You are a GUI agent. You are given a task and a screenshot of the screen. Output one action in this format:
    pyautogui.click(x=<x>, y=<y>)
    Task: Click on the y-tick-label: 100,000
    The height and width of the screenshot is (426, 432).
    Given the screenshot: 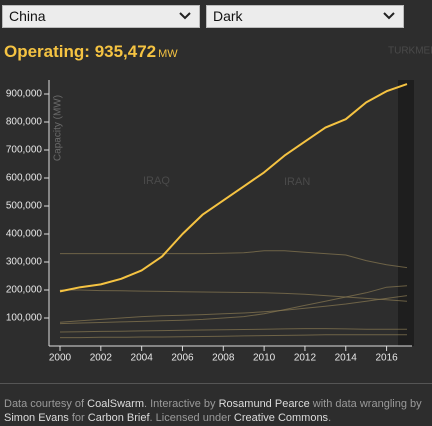 What is the action you would take?
    pyautogui.click(x=24, y=318)
    